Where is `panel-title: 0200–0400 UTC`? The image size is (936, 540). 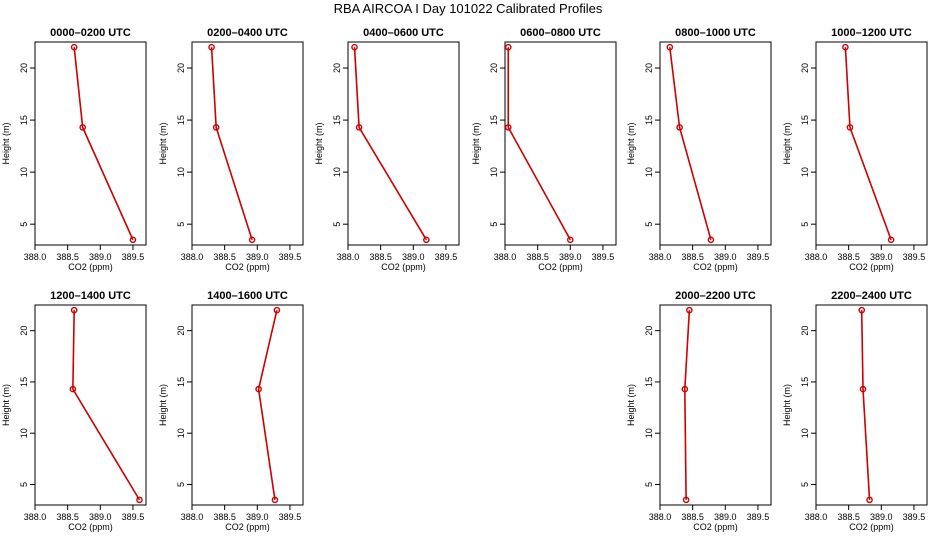 panel-title: 0200–0400 UTC is located at coordinates (247, 33).